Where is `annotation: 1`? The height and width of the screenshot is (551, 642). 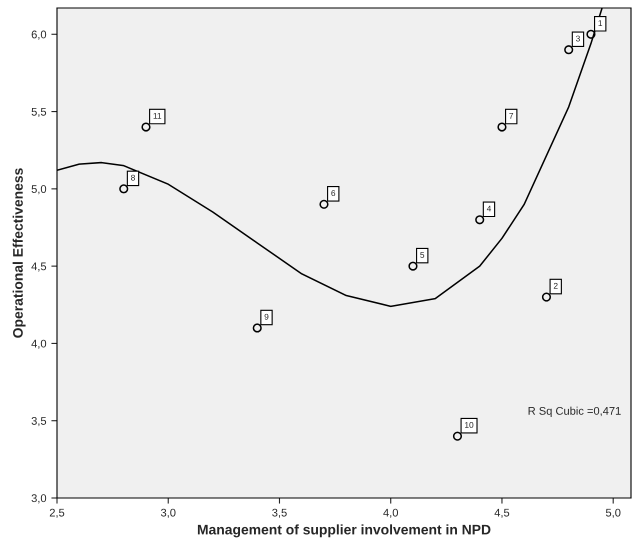
annotation: 1 is located at coordinates (600, 23).